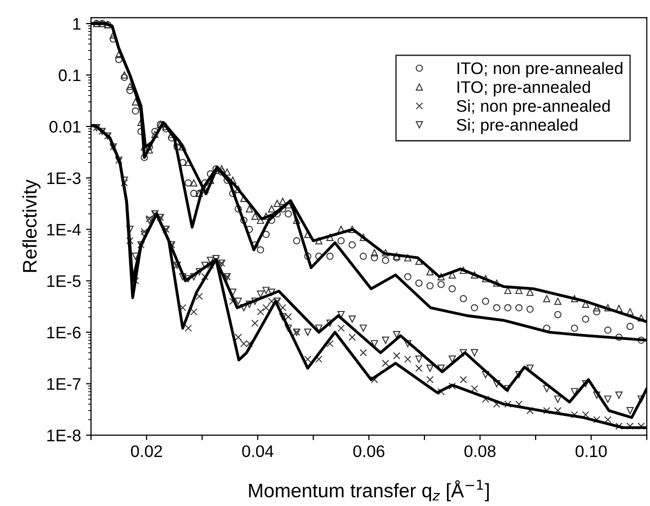  What do you see at coordinates (64, 230) in the screenshot?
I see `y-tick-label: 1E-4` at bounding box center [64, 230].